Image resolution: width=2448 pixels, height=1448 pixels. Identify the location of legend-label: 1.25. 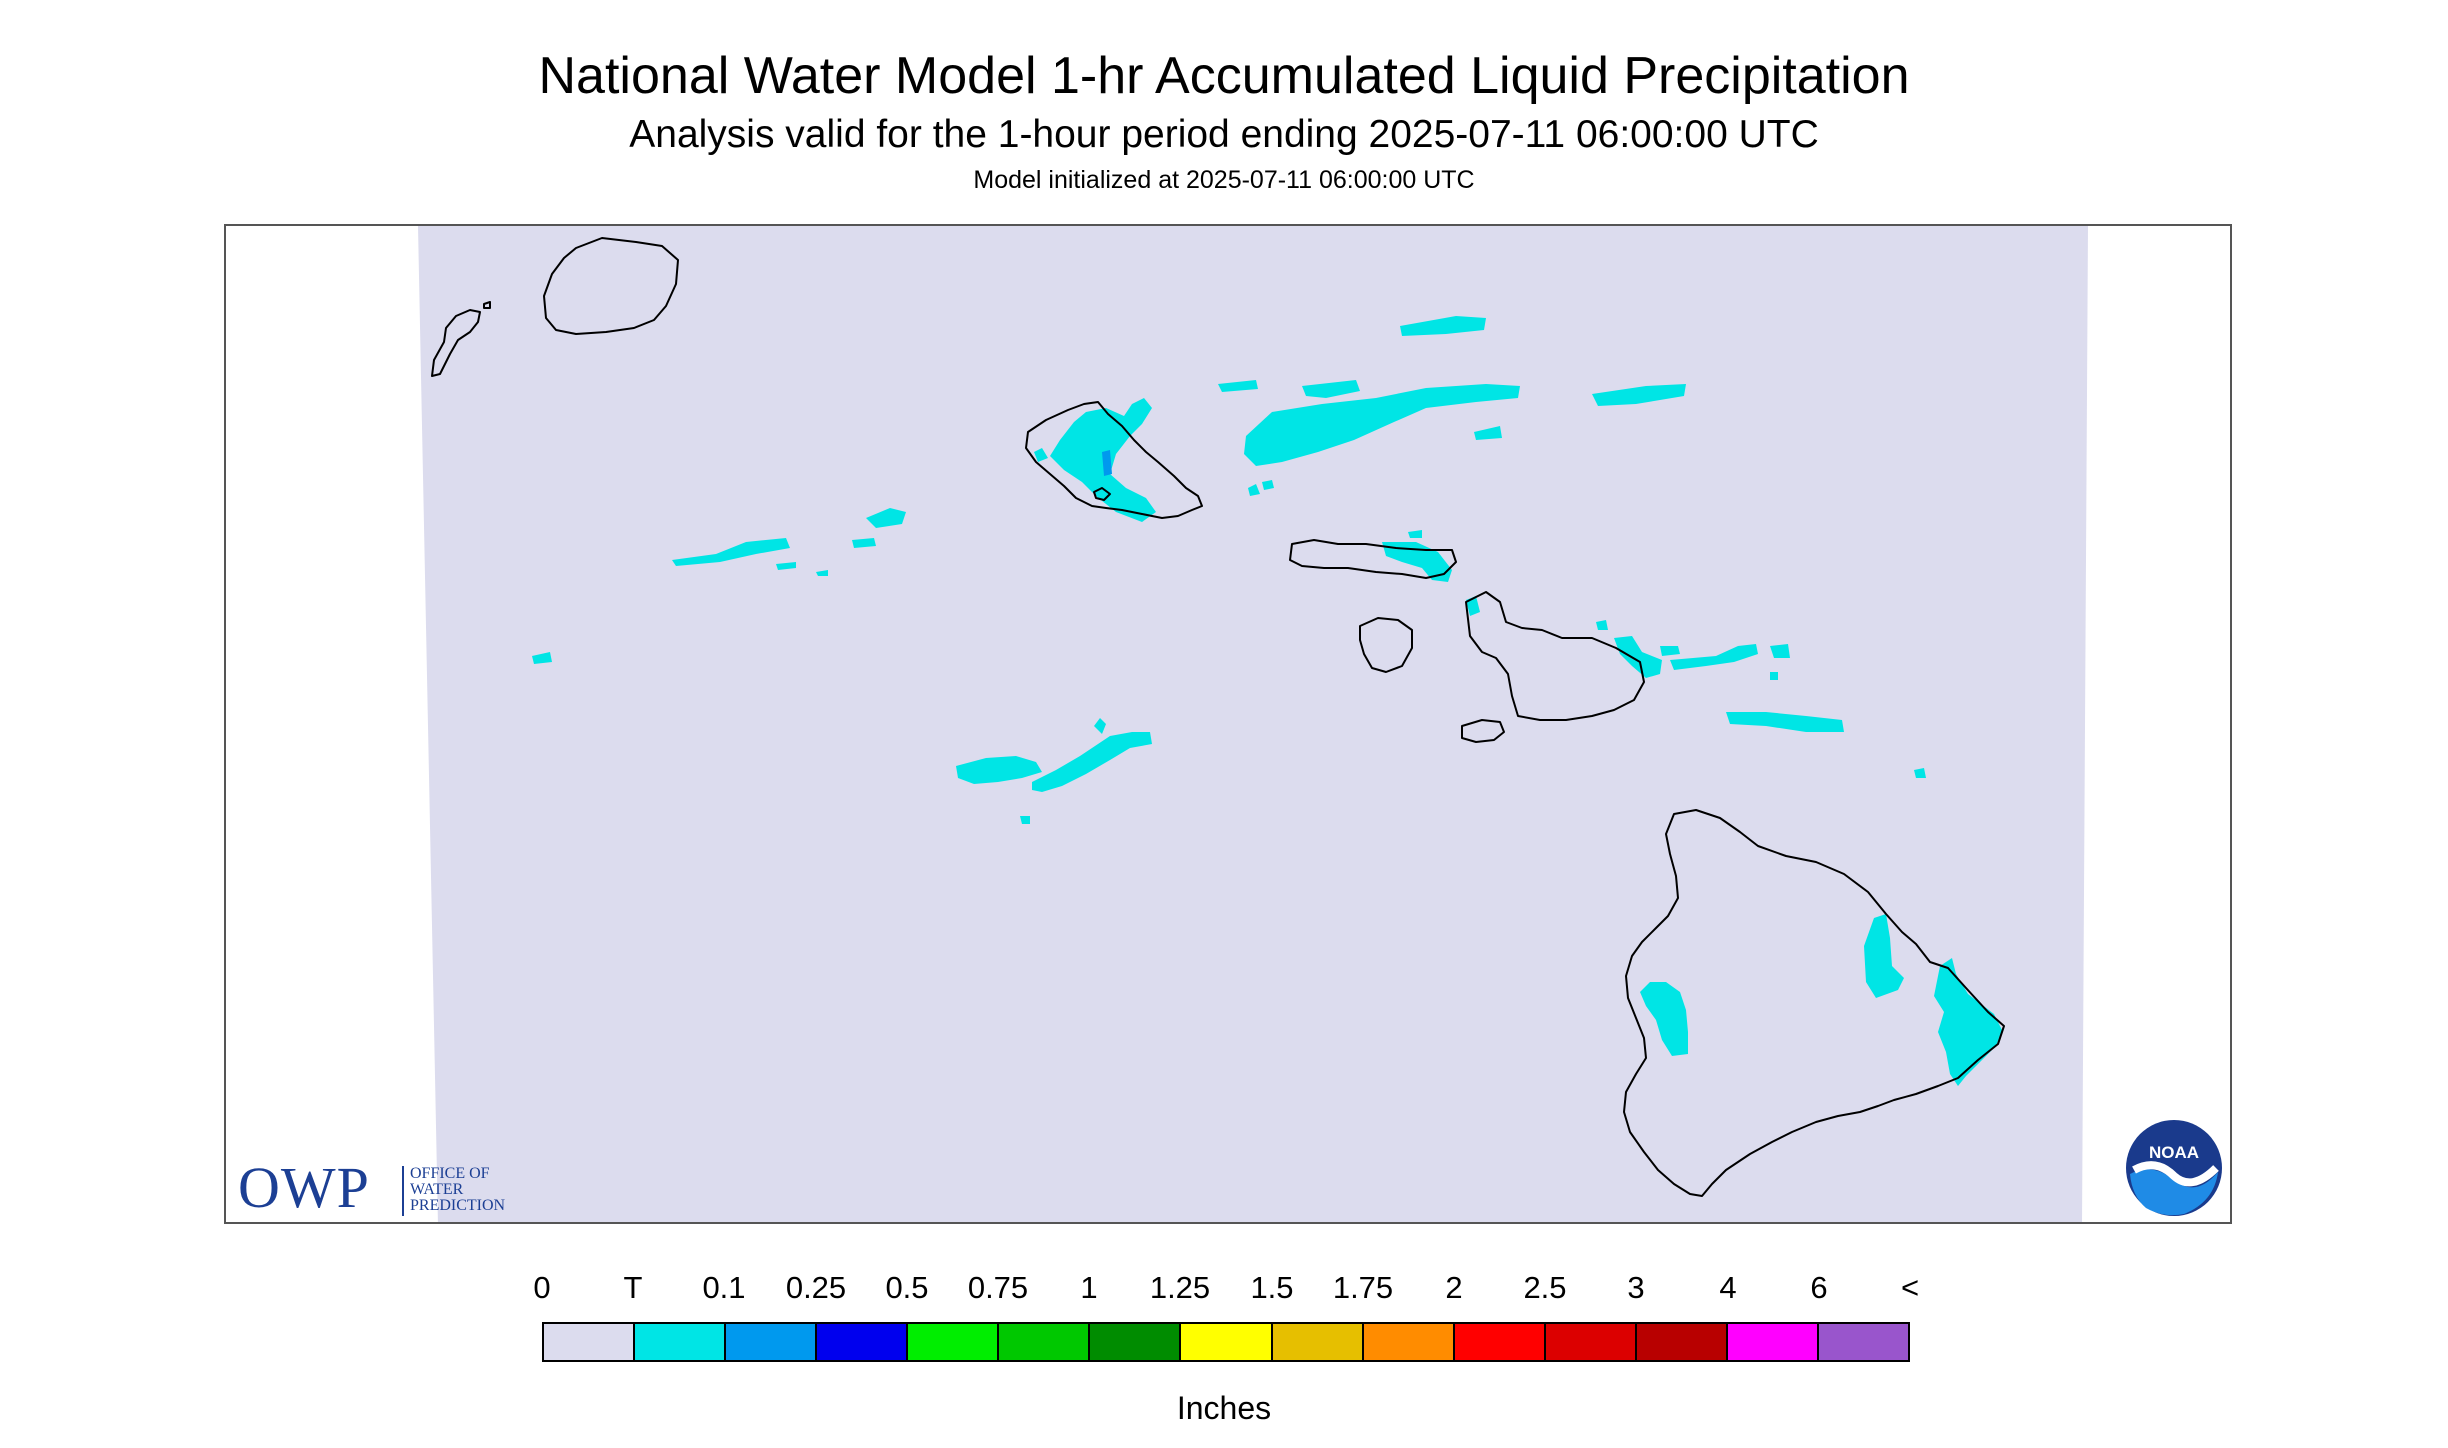
(1180, 1287).